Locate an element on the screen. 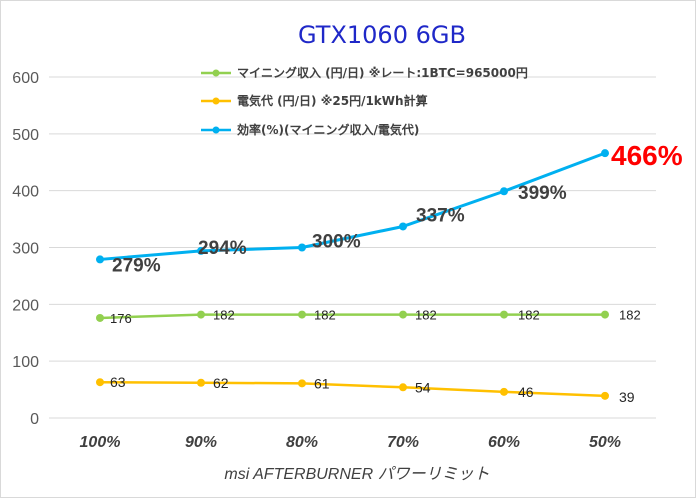  data-label: 46 is located at coordinates (526, 392).